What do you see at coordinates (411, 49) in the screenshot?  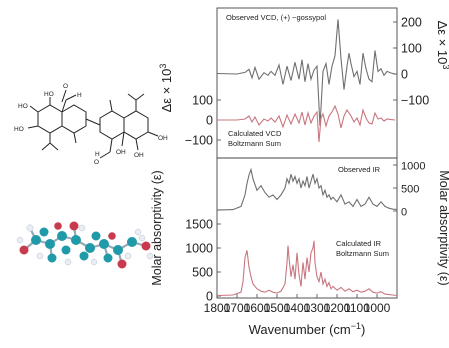 I see `right-tick-label: 100` at bounding box center [411, 49].